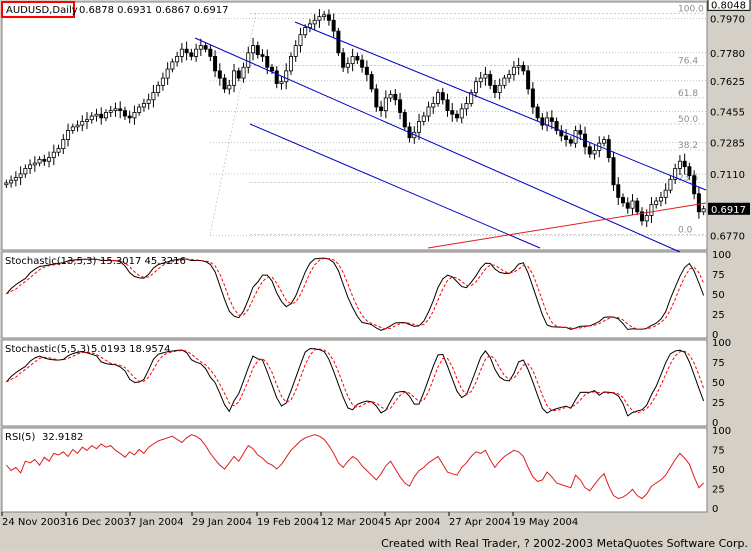  Describe the element at coordinates (131, 349) in the screenshot. I see `stoch2-values: 5.0193 18.9574` at that location.